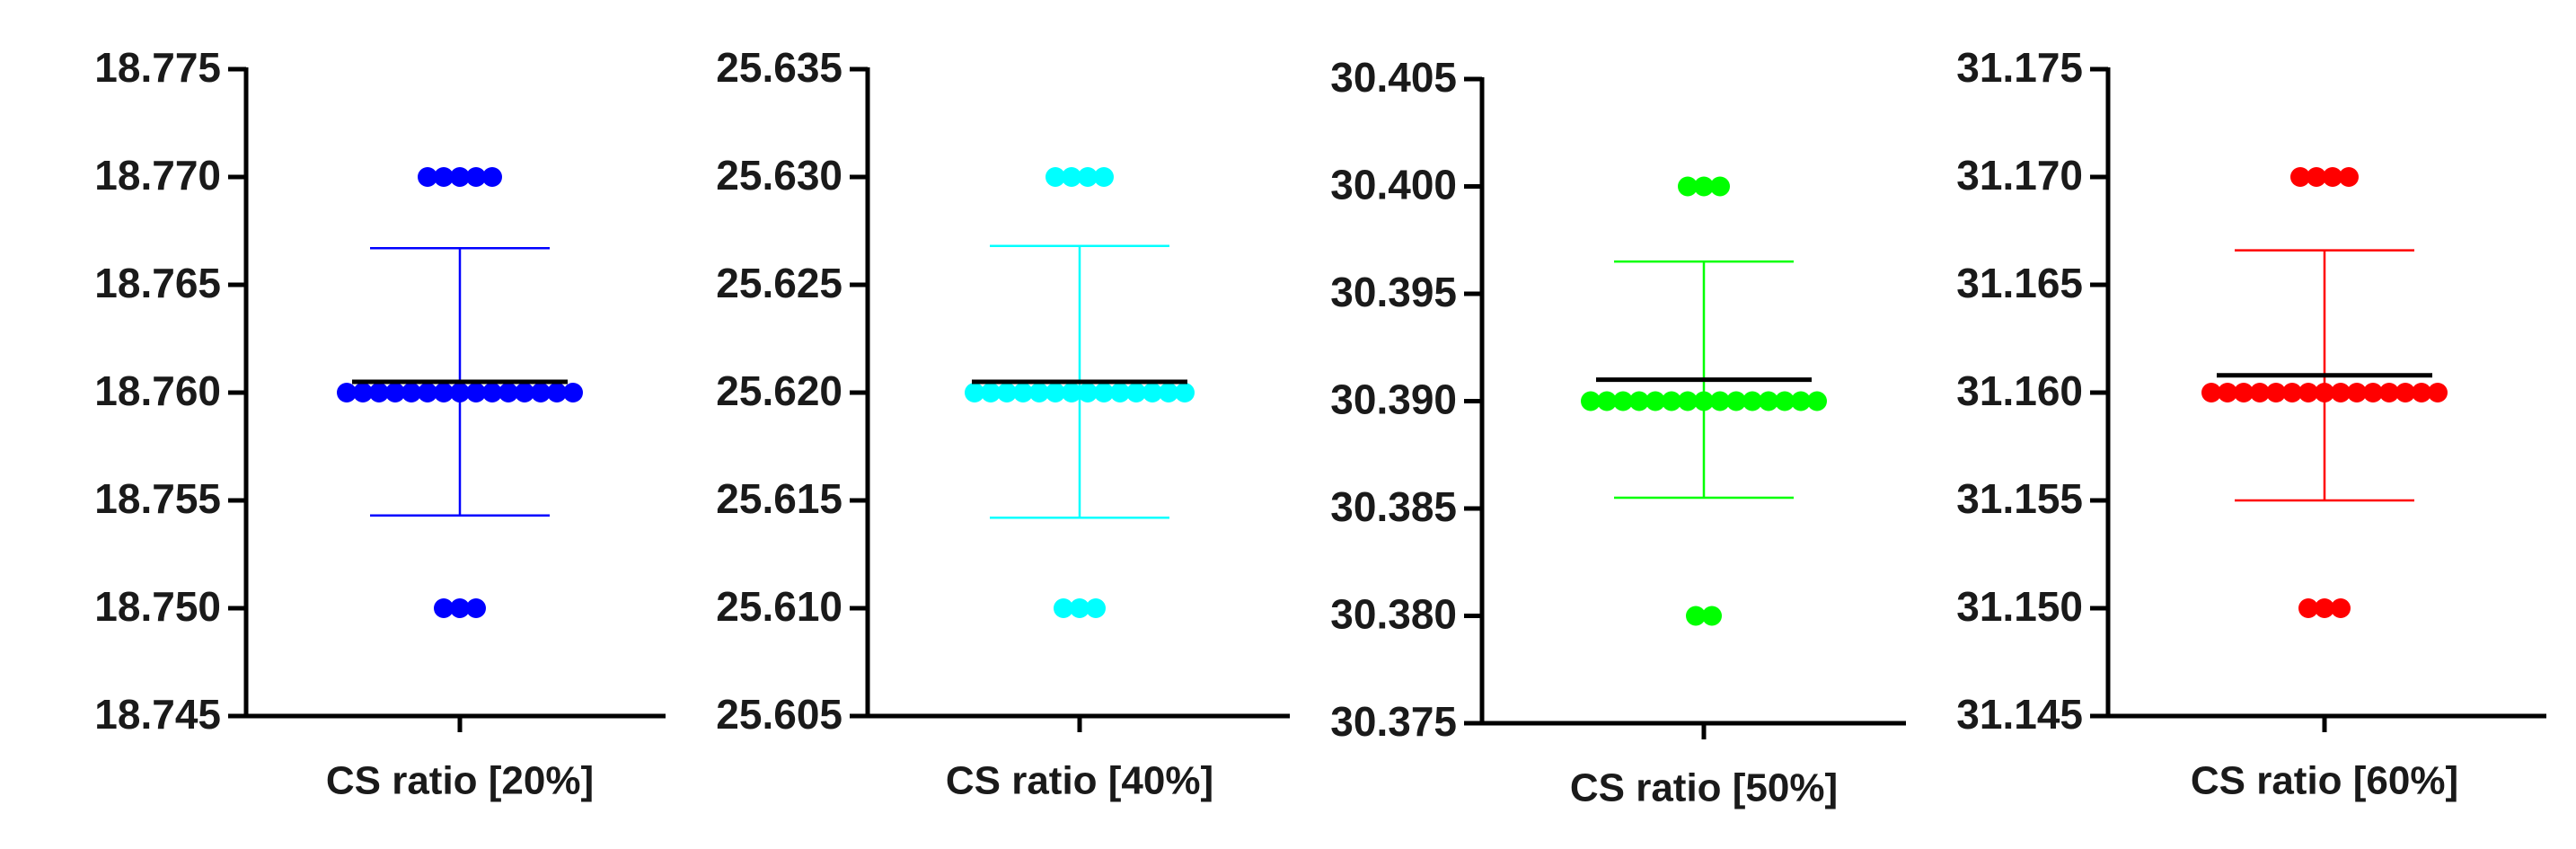 Image resolution: width=2576 pixels, height=849 pixels. Describe the element at coordinates (2019, 714) in the screenshot. I see `y-tick-label: 31.145` at that location.